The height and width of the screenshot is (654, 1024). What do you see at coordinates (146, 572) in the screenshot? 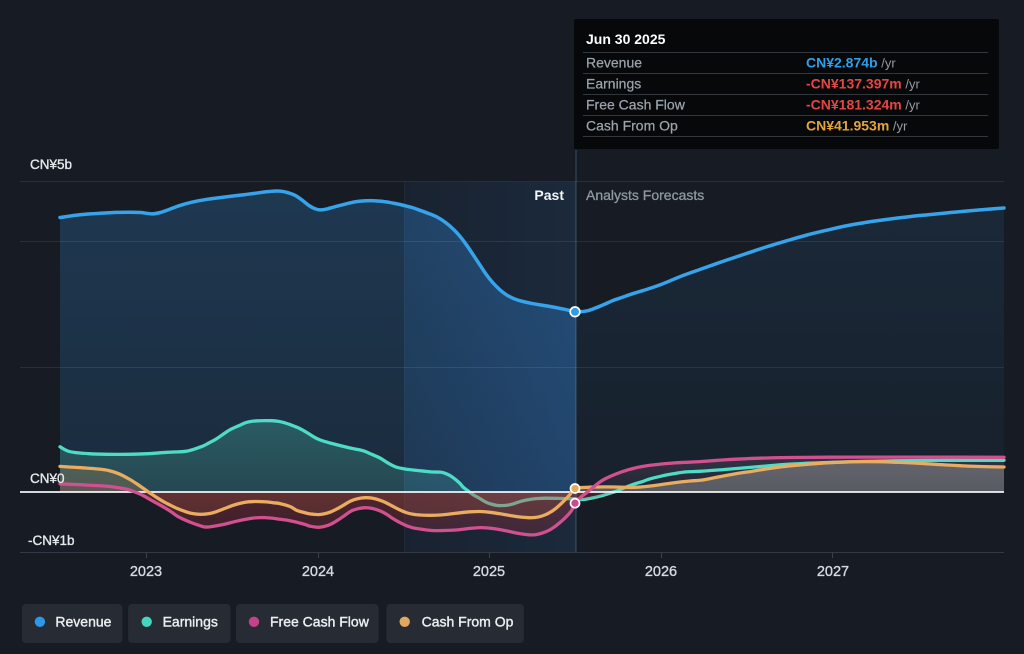
I see `svg-text: 2023` at bounding box center [146, 572].